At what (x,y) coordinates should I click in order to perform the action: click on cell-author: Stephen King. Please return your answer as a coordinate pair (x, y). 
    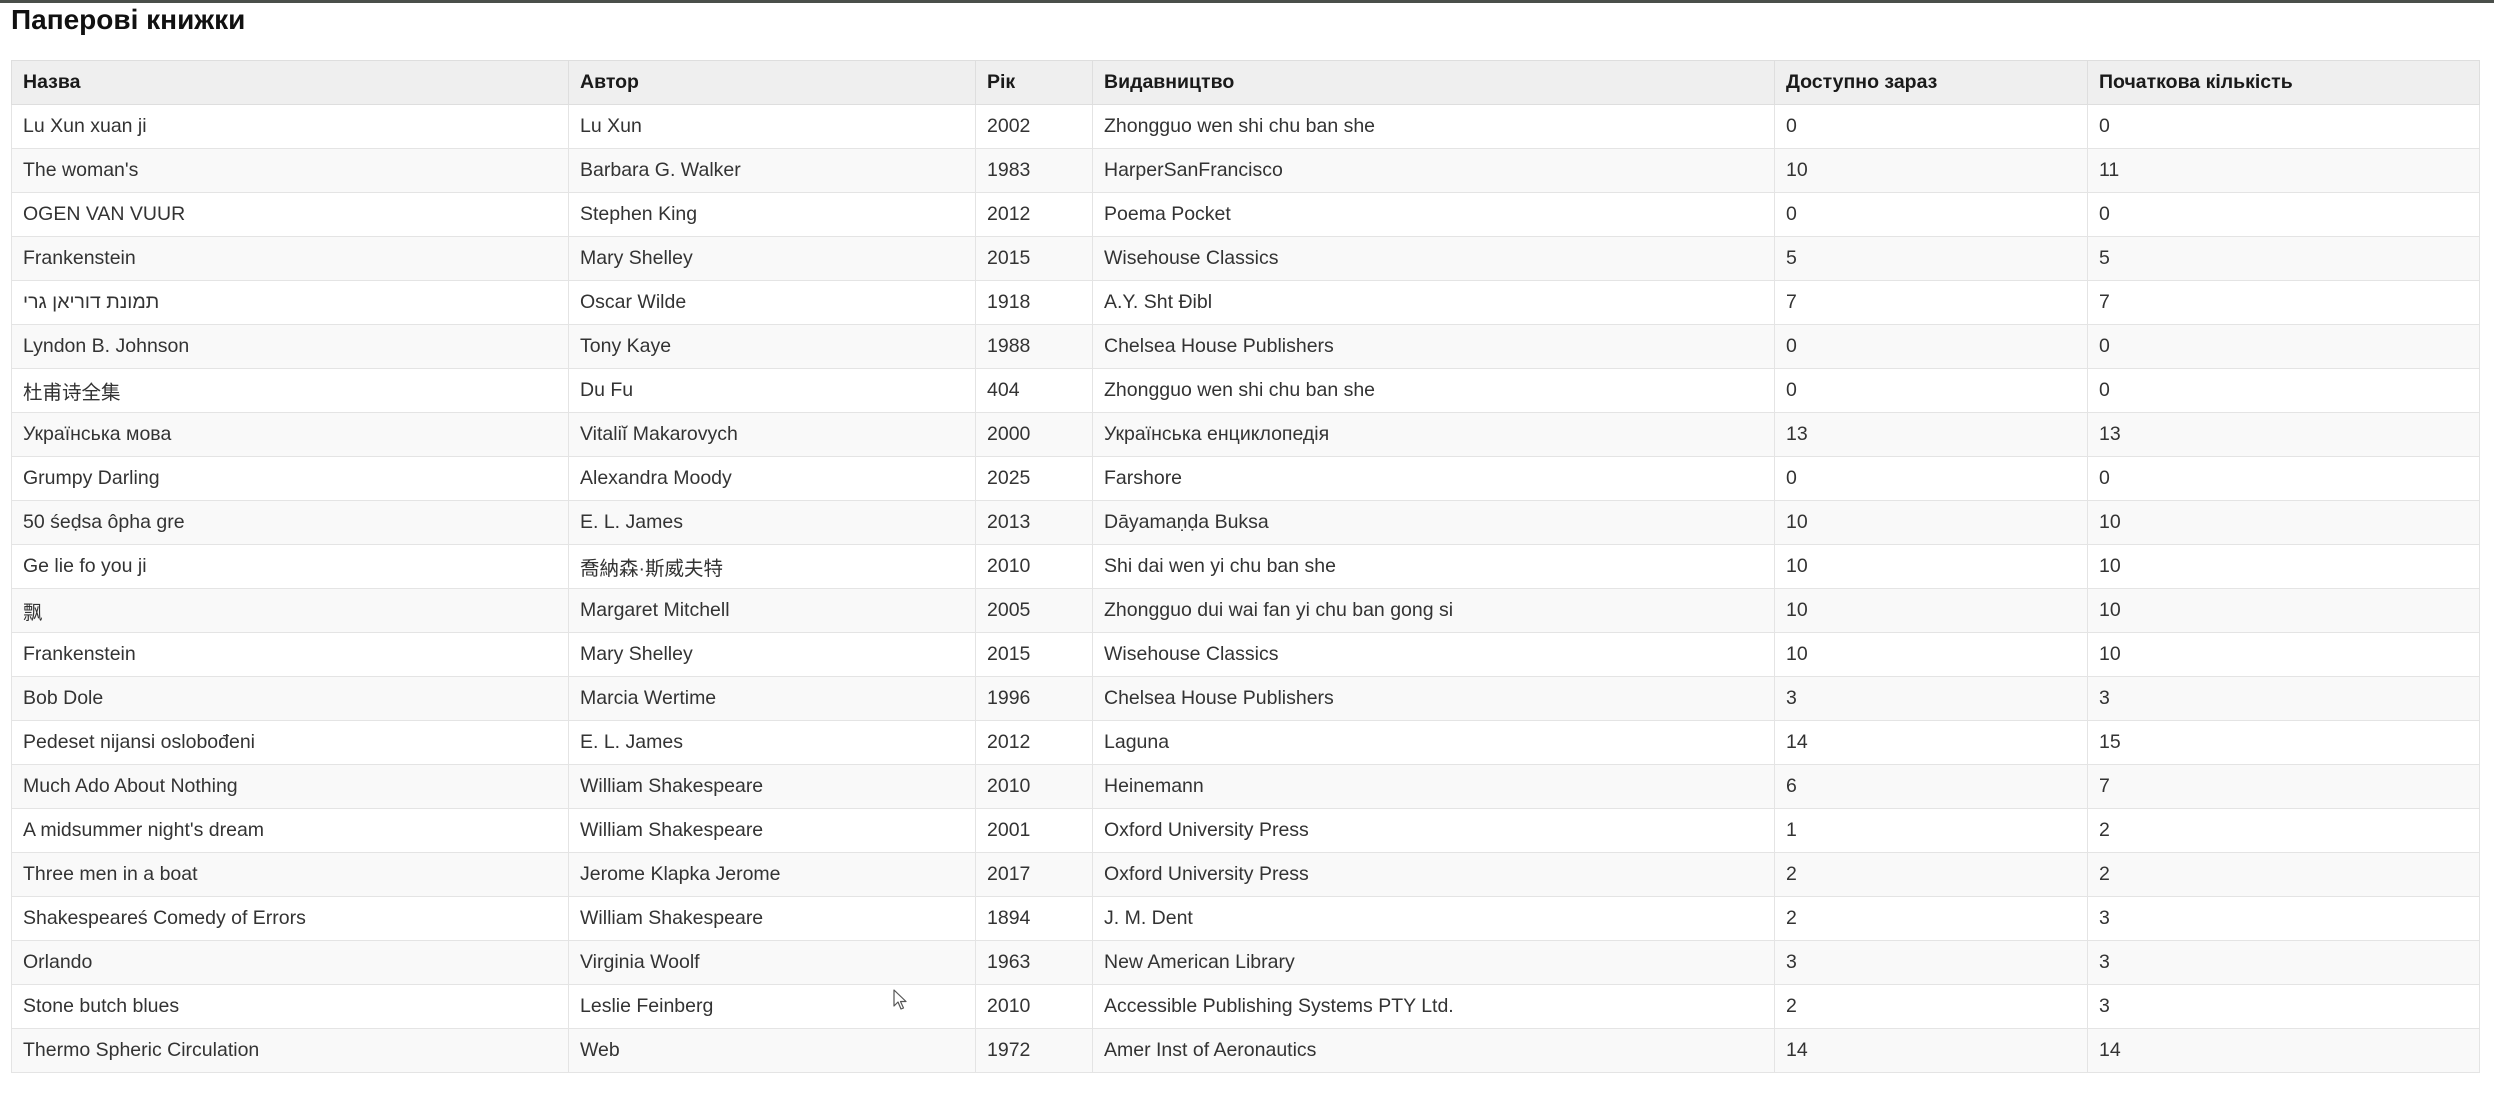
    Looking at the image, I should click on (772, 214).